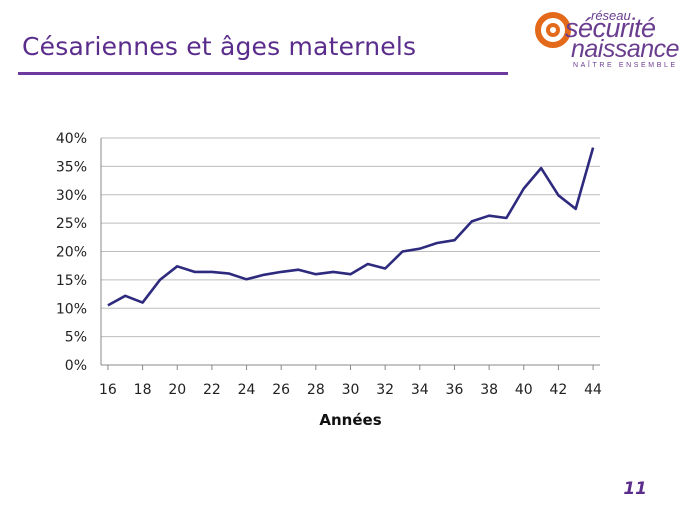 The height and width of the screenshot is (517, 689). Describe the element at coordinates (143, 390) in the screenshot. I see `x-tick-label: 18` at that location.